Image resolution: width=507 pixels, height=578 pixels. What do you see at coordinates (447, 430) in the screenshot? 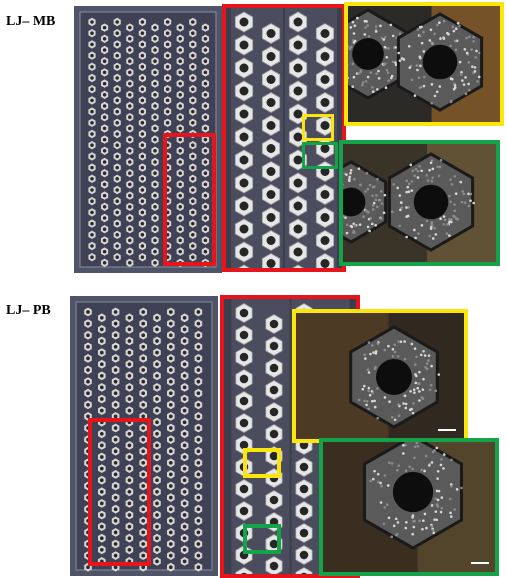
I see `scale-bar-yellow-pb` at bounding box center [447, 430].